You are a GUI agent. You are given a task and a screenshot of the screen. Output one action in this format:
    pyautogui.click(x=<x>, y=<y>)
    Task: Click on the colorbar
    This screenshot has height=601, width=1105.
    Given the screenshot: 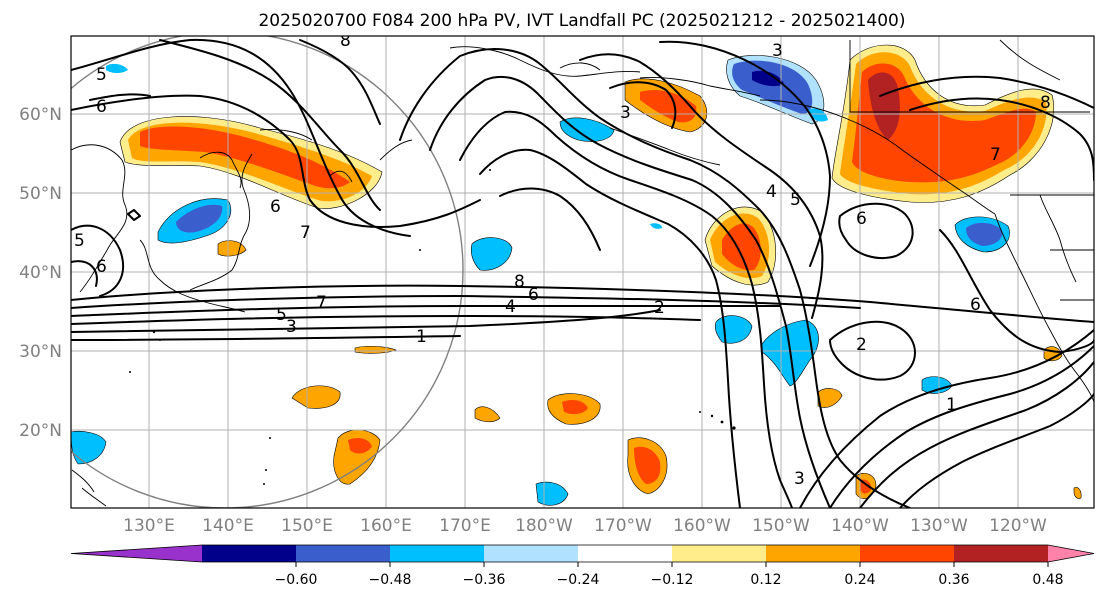 What is the action you would take?
    pyautogui.click(x=582, y=553)
    